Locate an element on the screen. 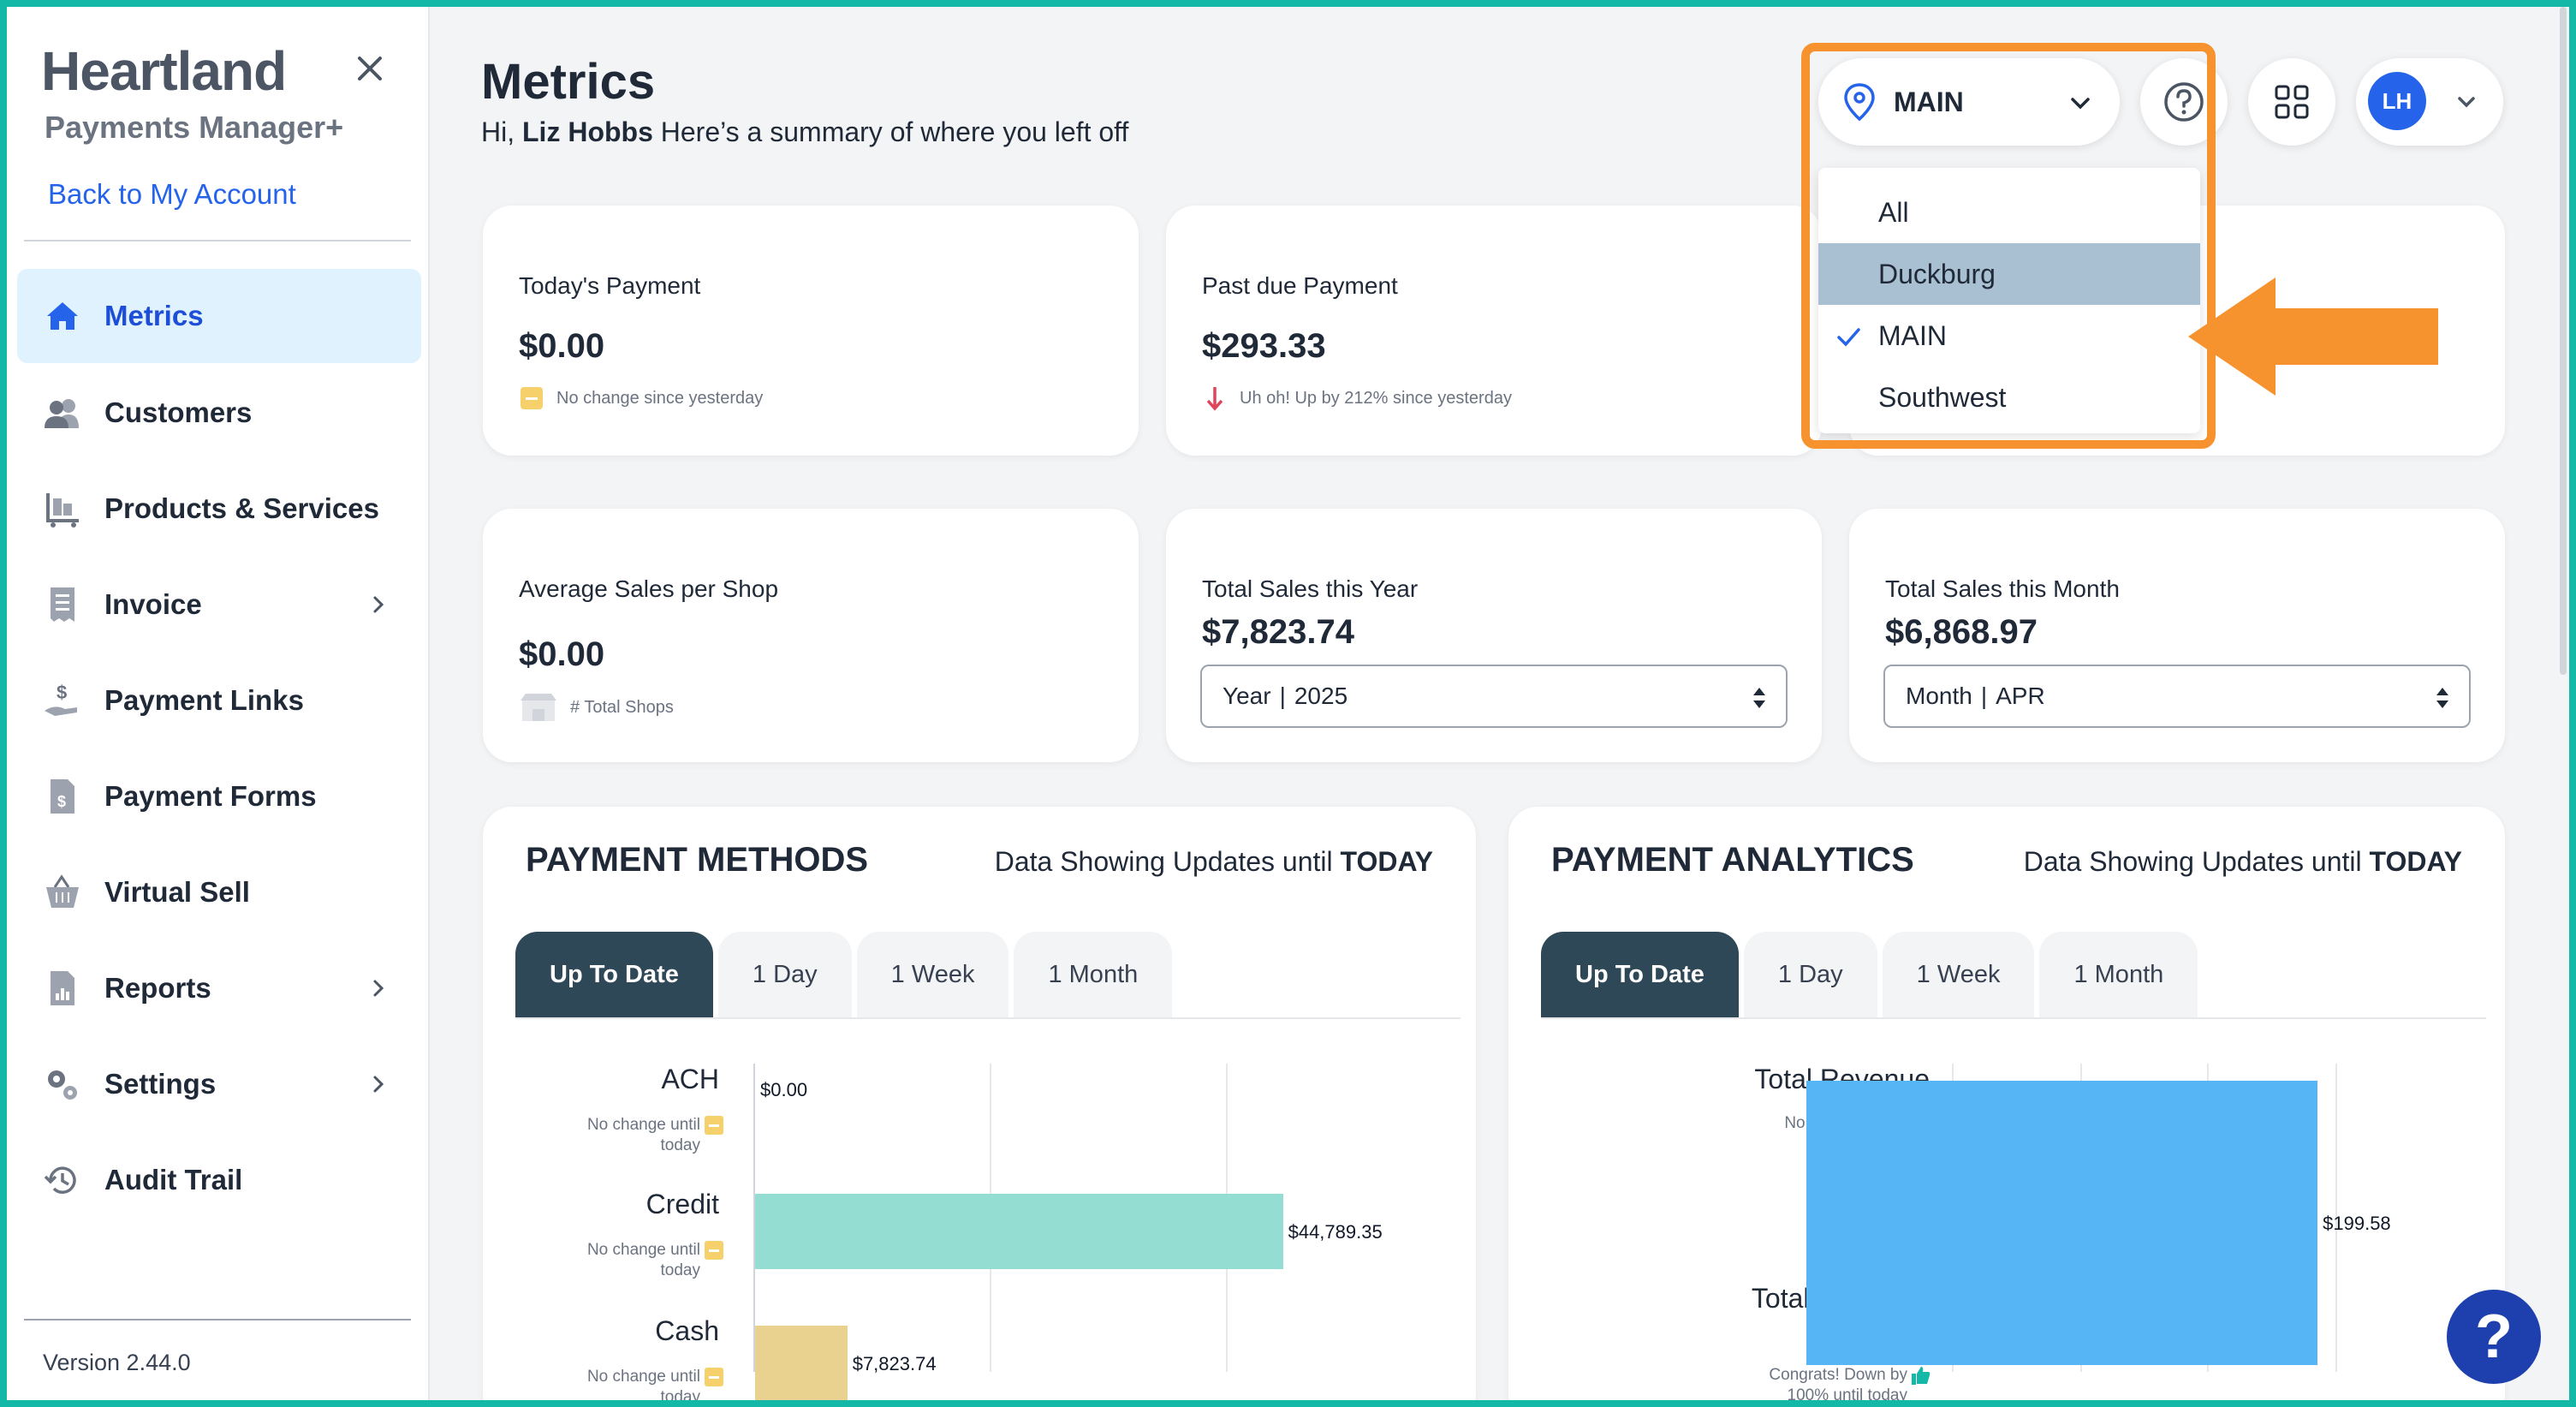 Image resolution: width=2576 pixels, height=1407 pixels. card-label: Total Sales this Year is located at coordinates (1310, 588).